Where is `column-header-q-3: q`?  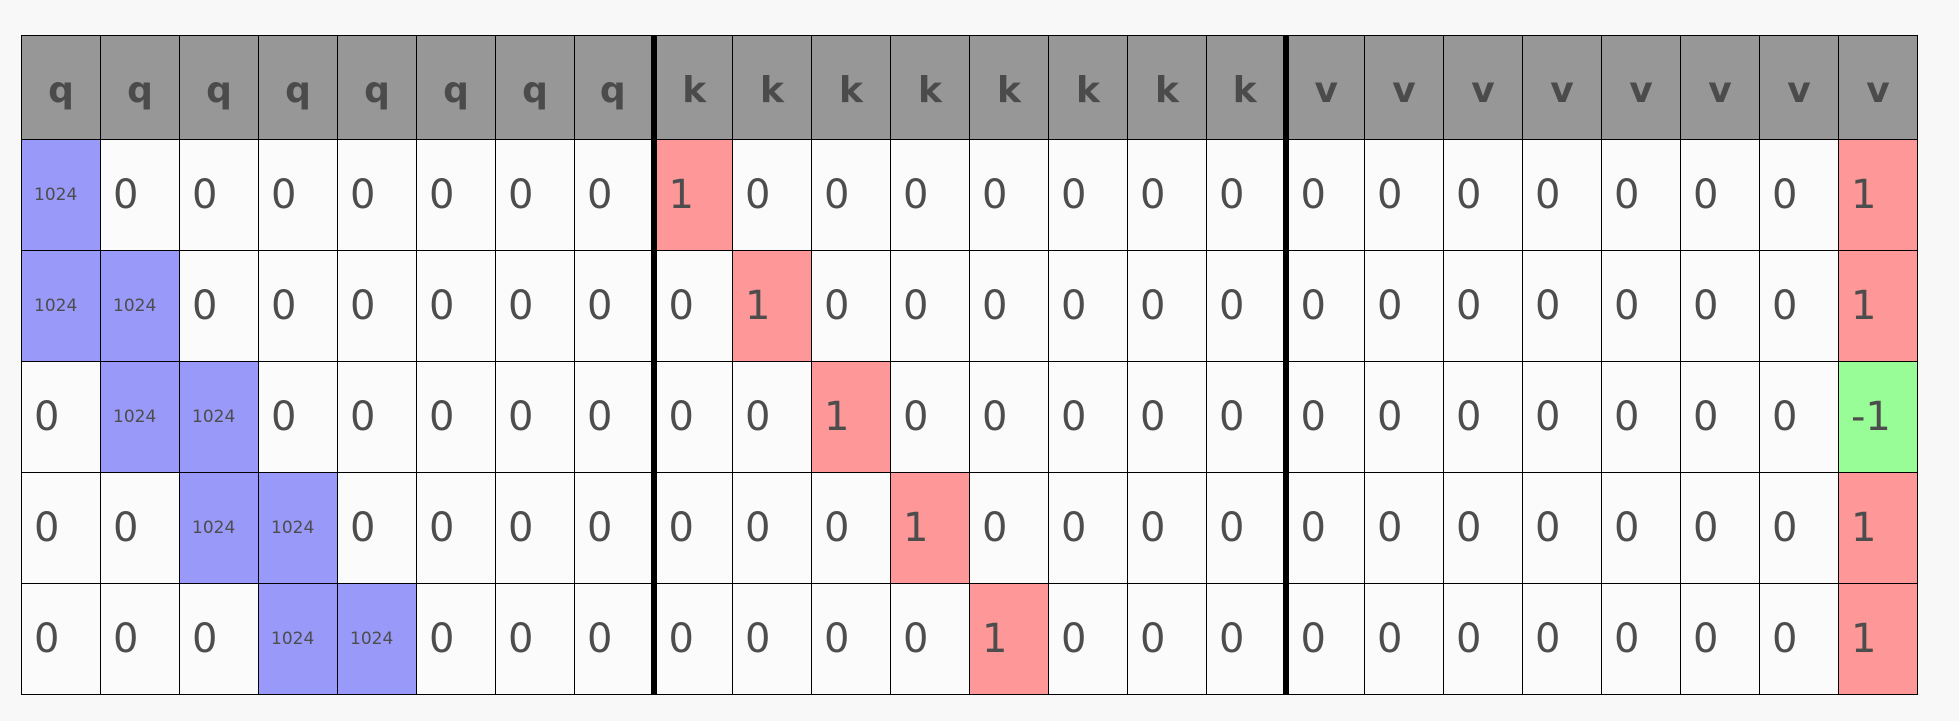
column-header-q-3: q is located at coordinates (298, 87).